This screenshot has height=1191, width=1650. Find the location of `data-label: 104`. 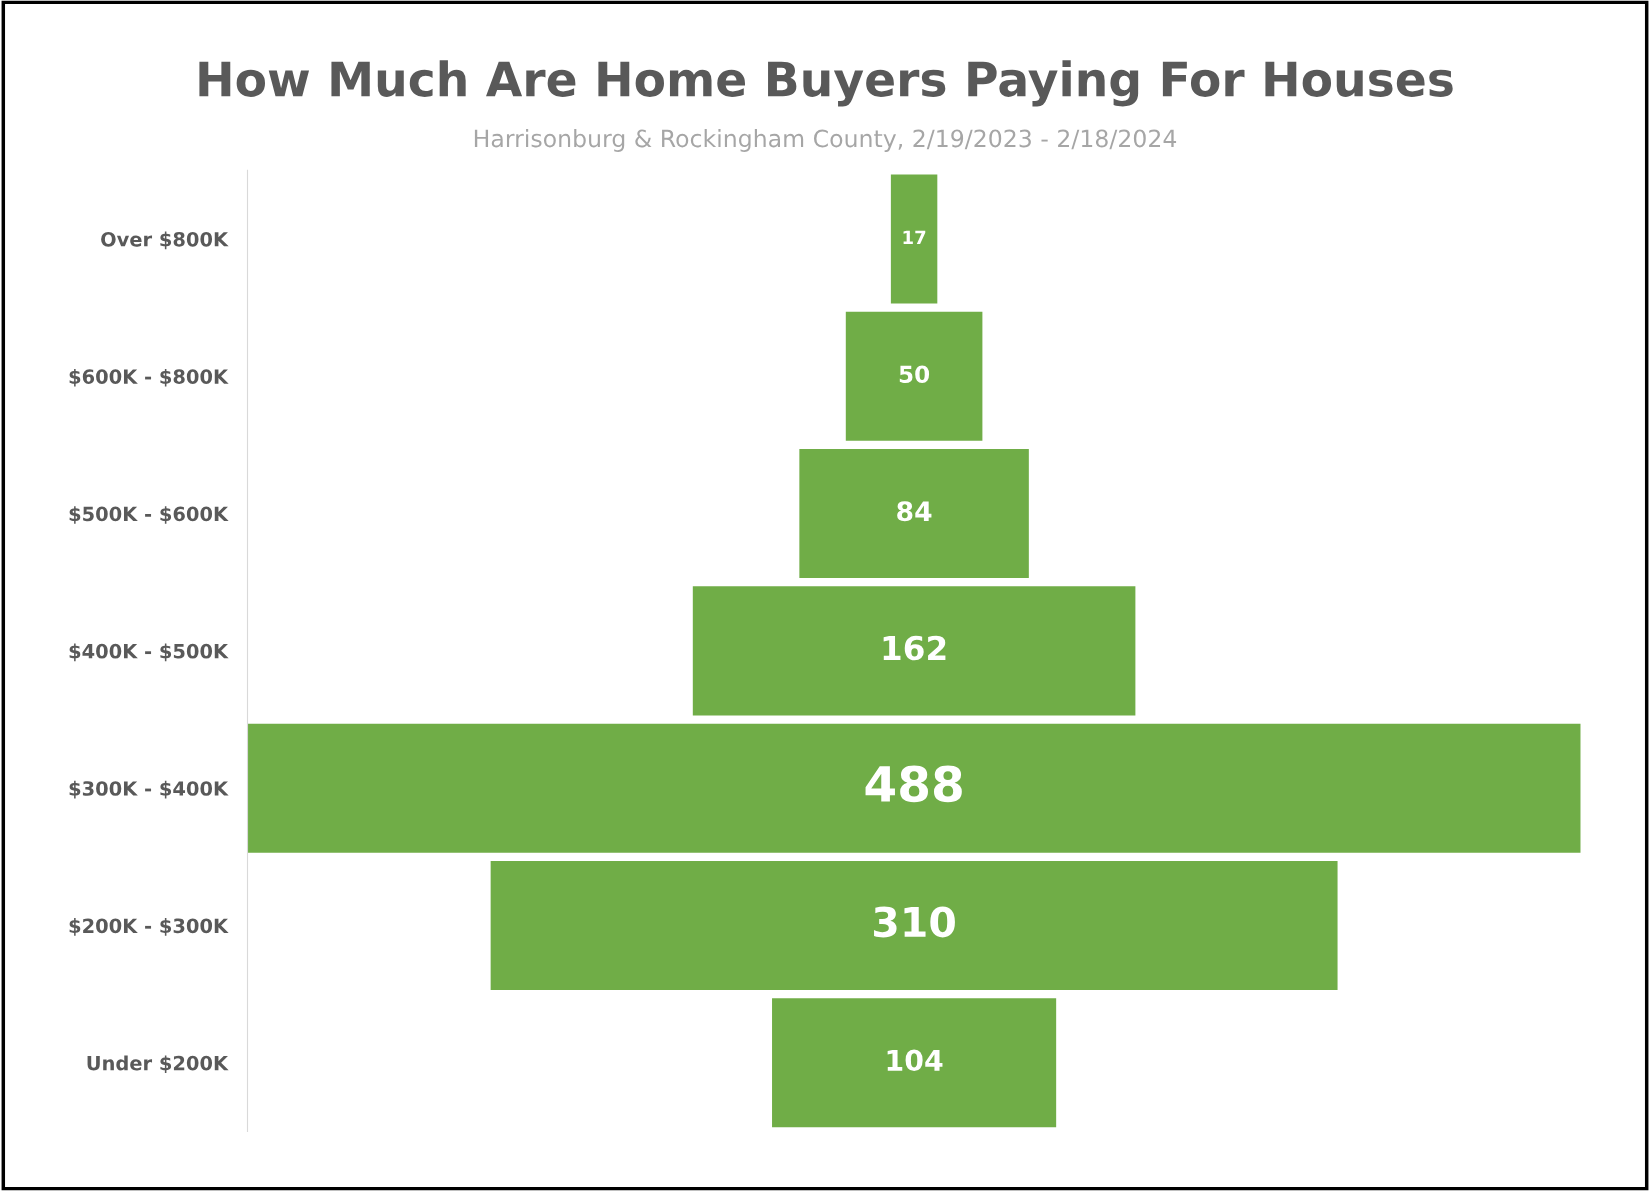

data-label: 104 is located at coordinates (915, 1060).